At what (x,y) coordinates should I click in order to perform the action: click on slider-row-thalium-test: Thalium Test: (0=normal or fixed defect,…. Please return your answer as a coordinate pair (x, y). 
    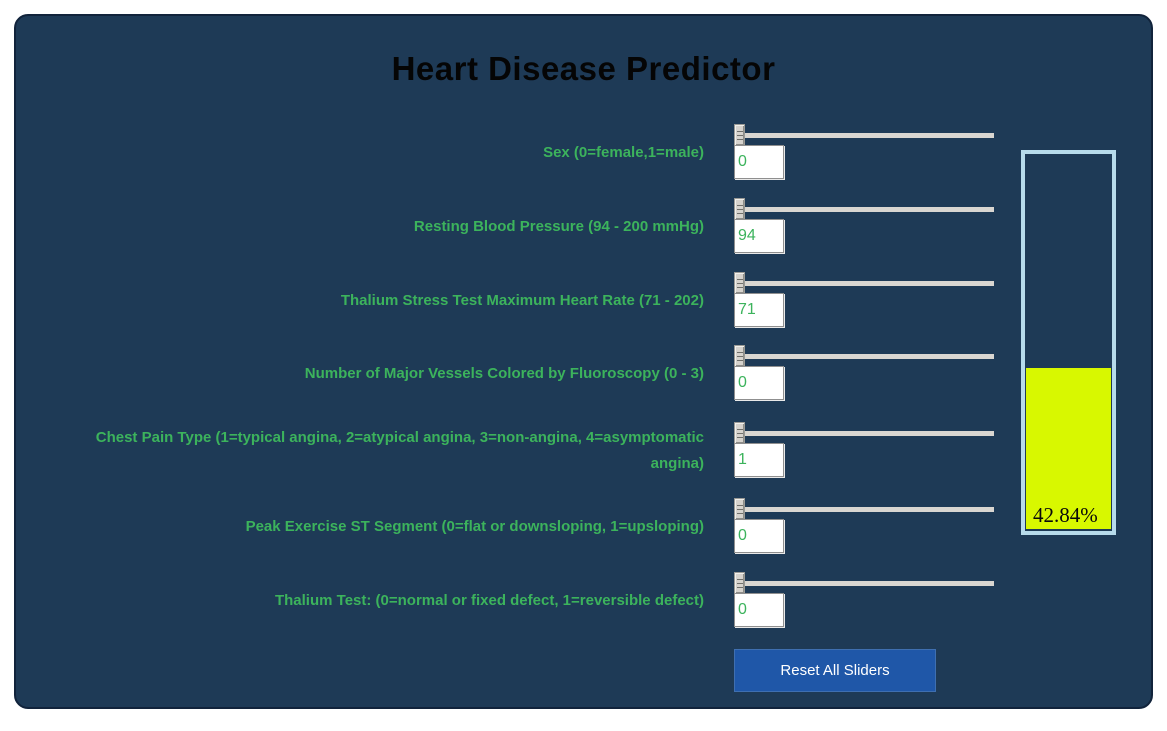
    Looking at the image, I should click on (585, 600).